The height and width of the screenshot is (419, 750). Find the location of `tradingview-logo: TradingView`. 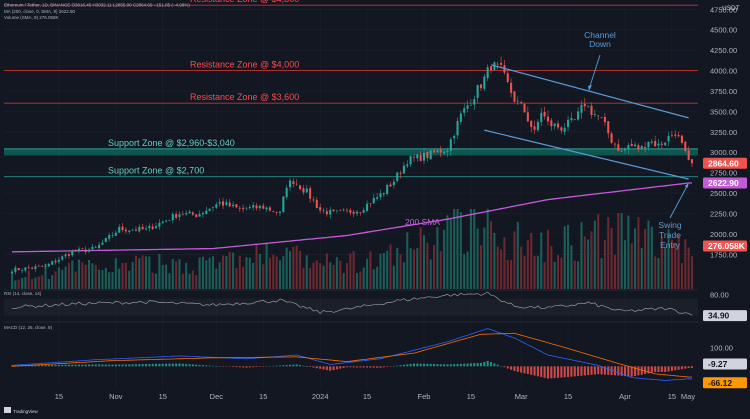

tradingview-logo: TradingView is located at coordinates (21, 410).